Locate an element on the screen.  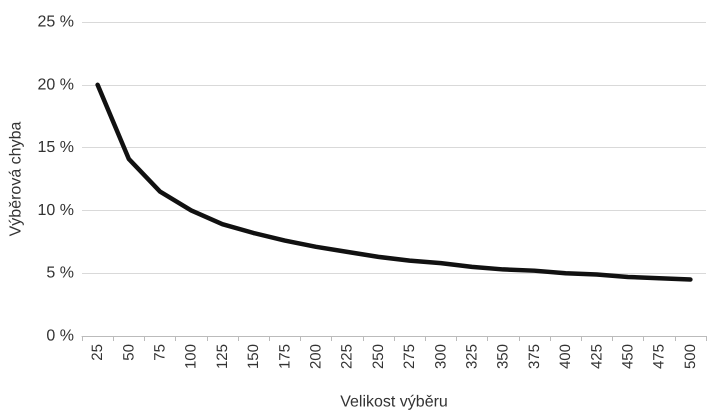
x-tick-label: 150 is located at coordinates (253, 357).